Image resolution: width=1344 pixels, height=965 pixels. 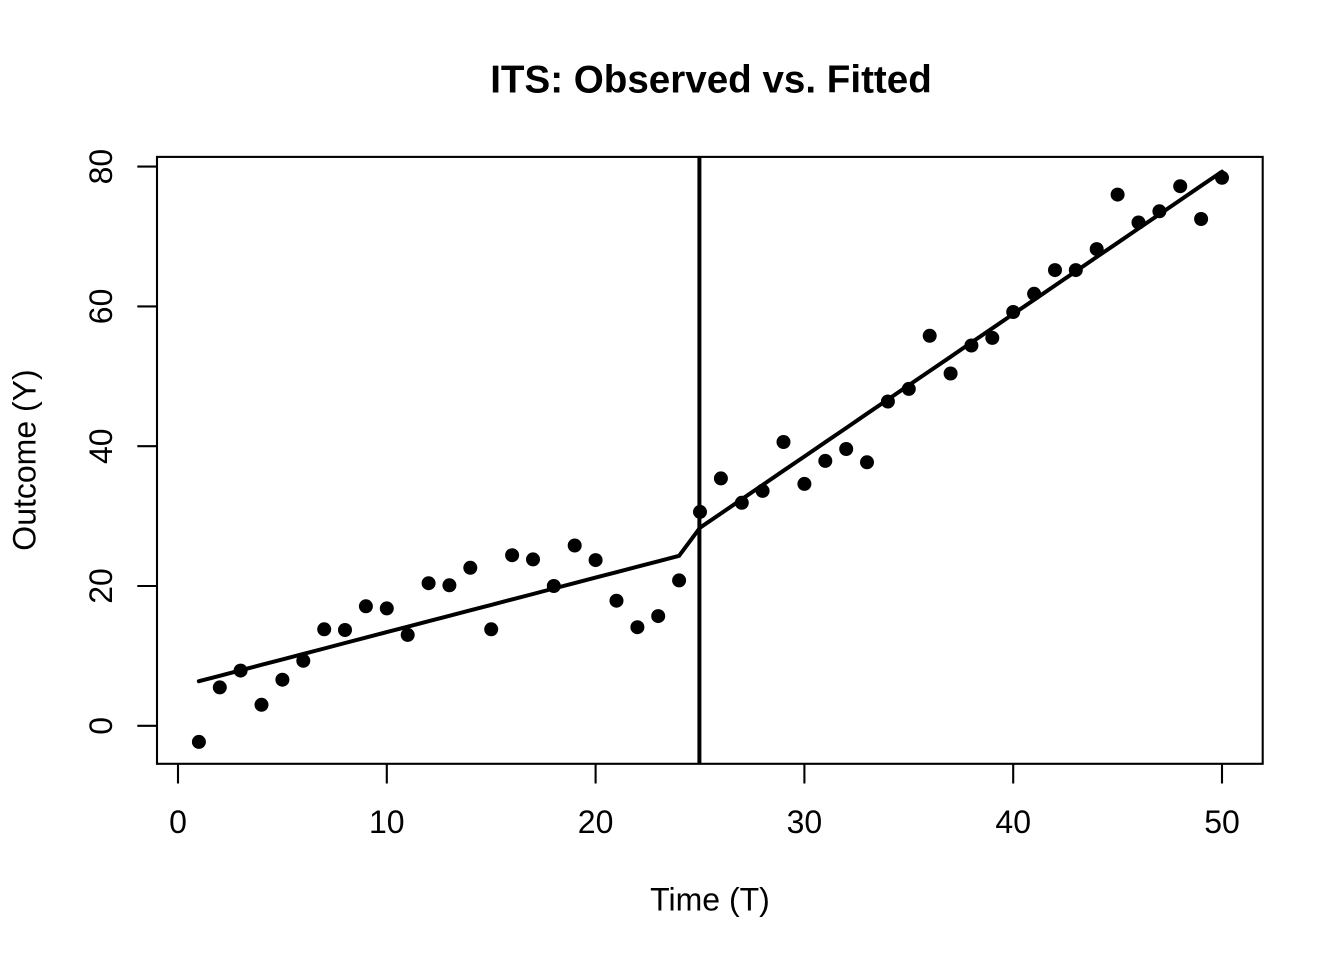 I want to click on svg-text: 50, so click(x=1222, y=822).